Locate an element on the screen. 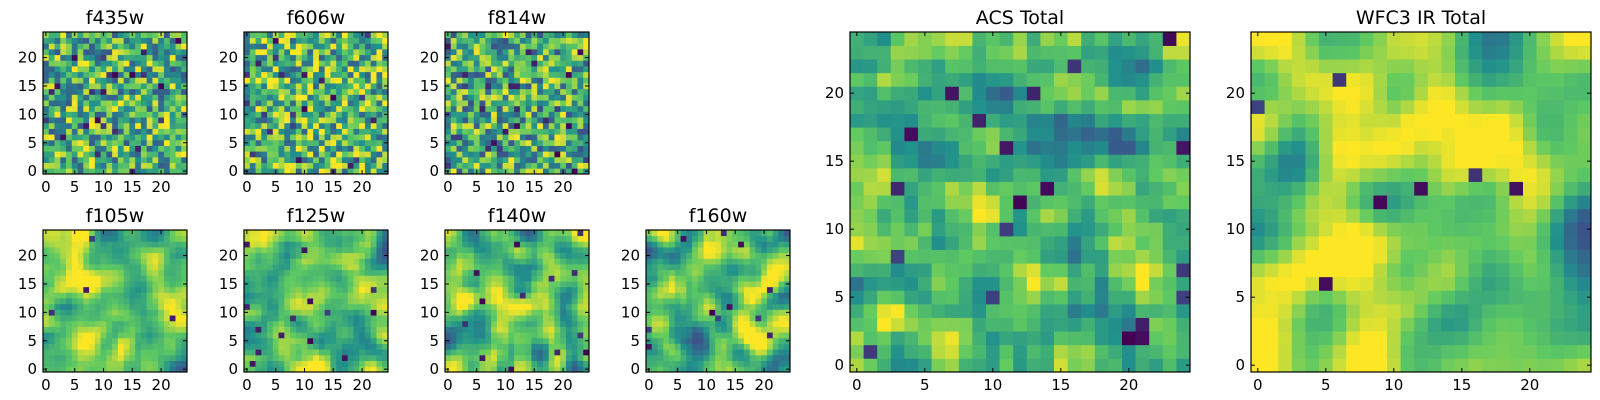 This screenshot has height=400, width=1600. y-tick-label: 10 is located at coordinates (630, 312).